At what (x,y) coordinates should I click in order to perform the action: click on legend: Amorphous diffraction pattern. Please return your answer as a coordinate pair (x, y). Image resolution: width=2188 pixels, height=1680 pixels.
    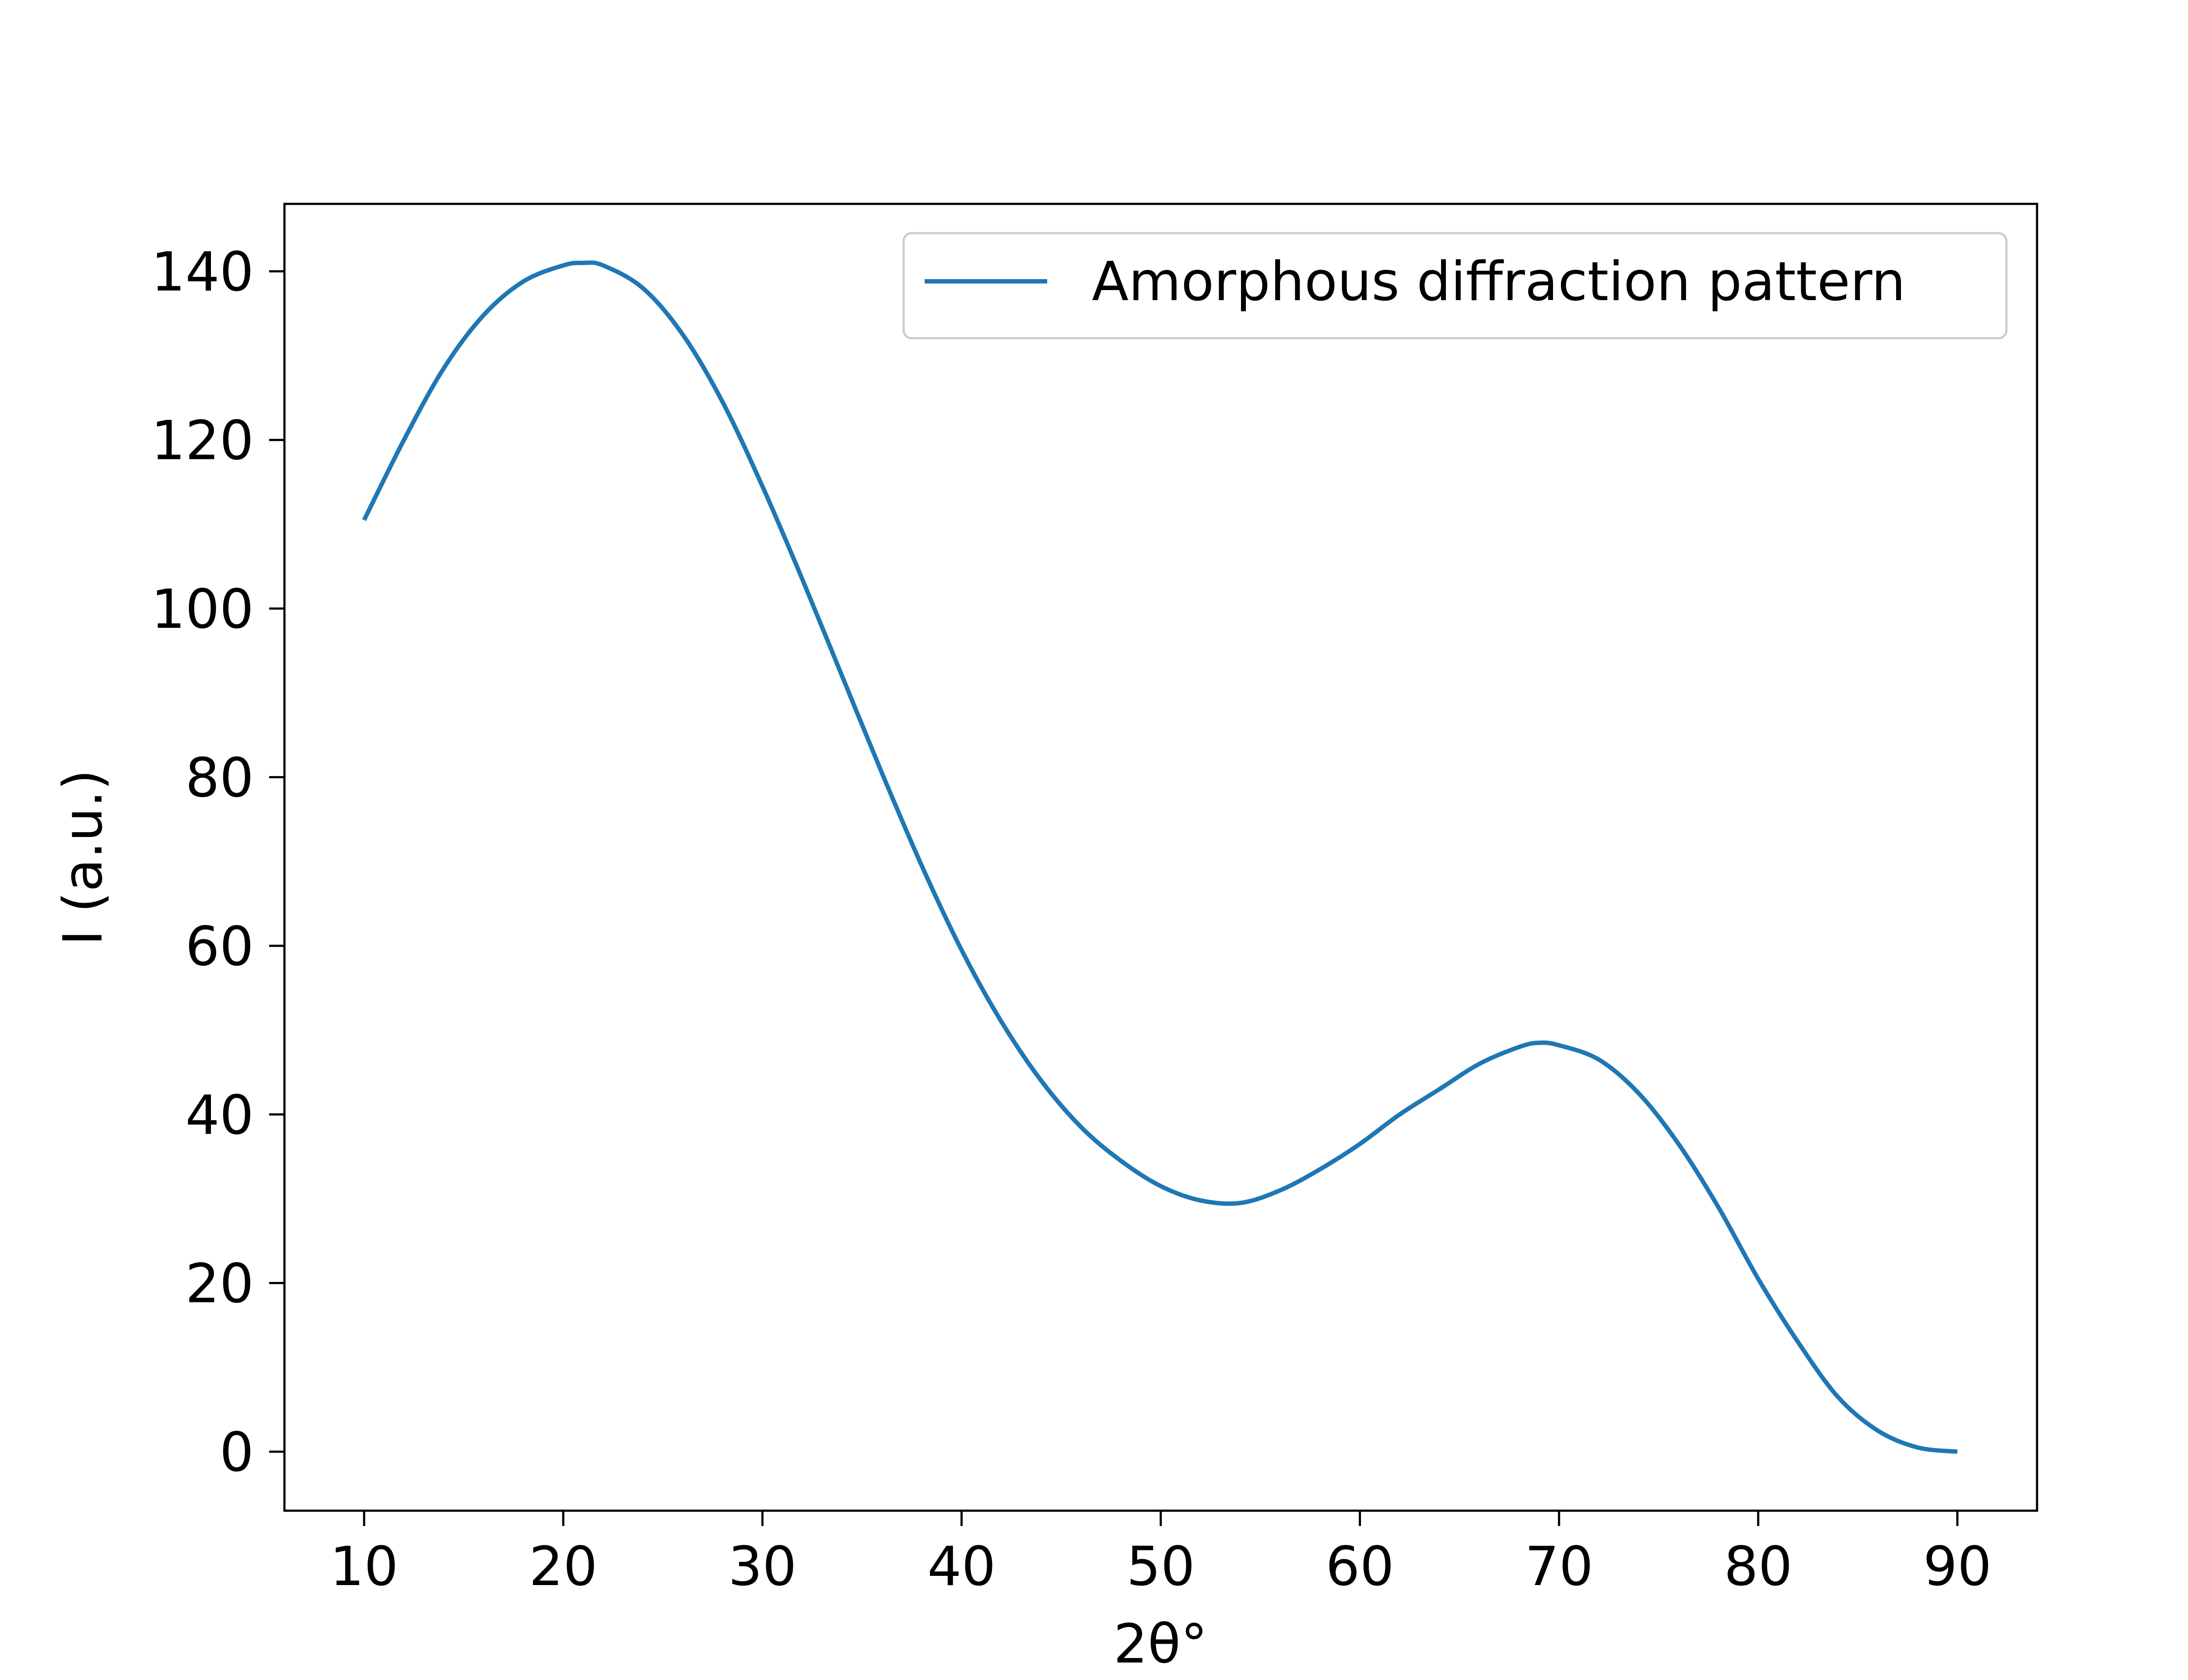
    Looking at the image, I should click on (1455, 286).